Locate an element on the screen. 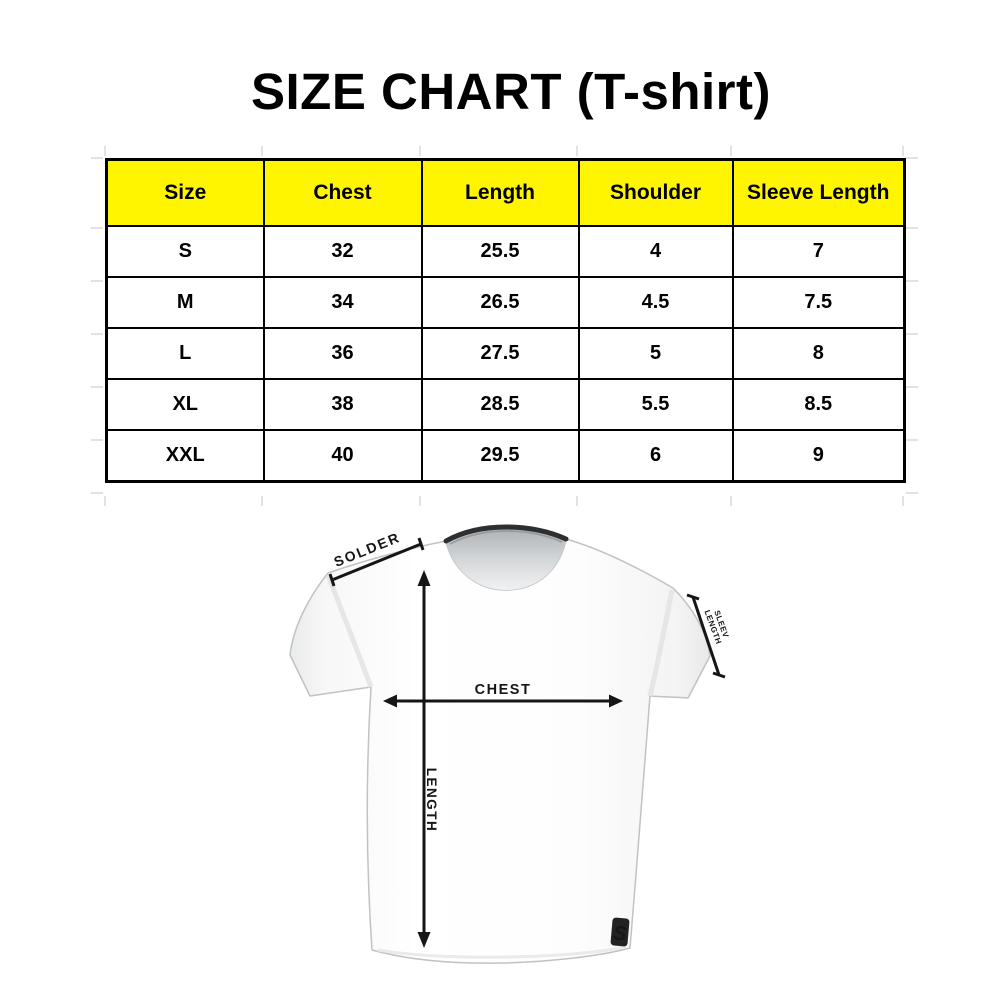 The width and height of the screenshot is (1000, 1000). table-row: XL 38 28.5 5.5 8.5 is located at coordinates (505, 404).